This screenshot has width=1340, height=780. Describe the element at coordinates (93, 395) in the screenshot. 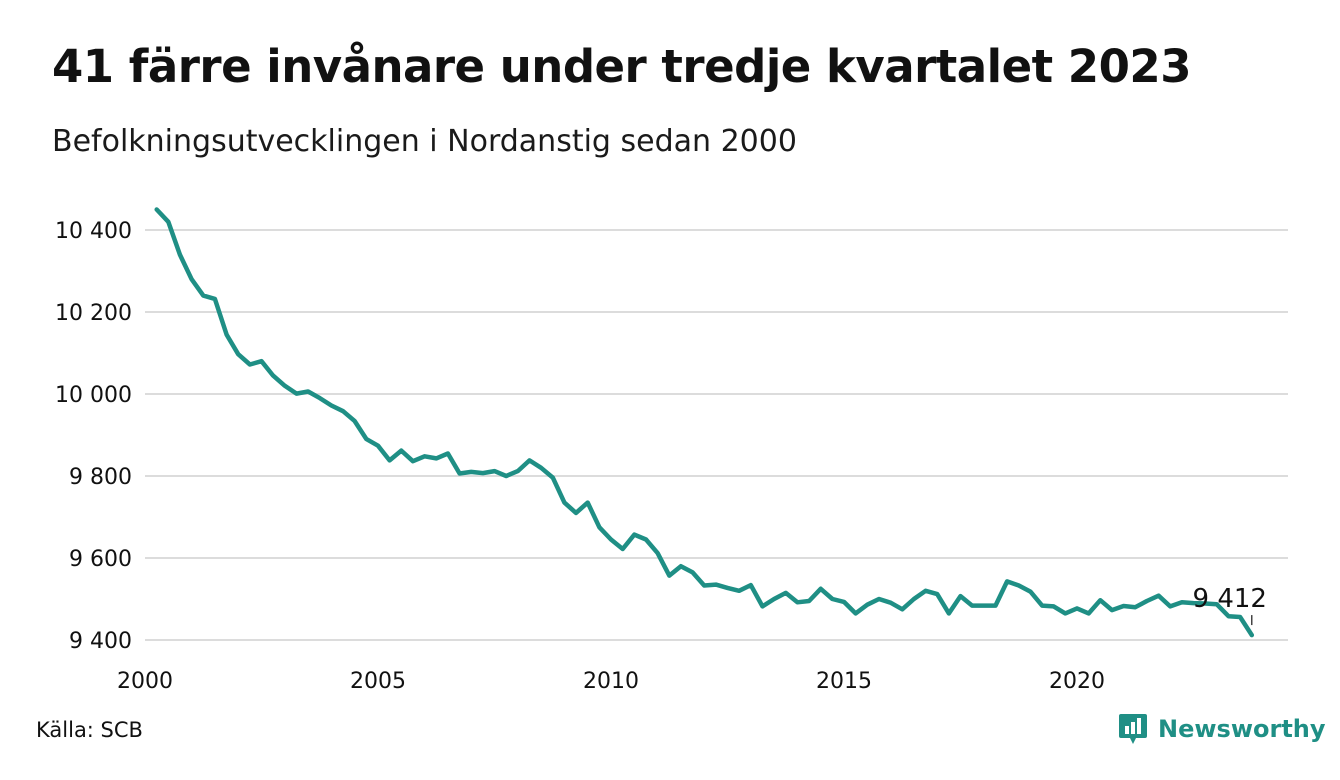

I see `y-tick-label: 10 000` at that location.